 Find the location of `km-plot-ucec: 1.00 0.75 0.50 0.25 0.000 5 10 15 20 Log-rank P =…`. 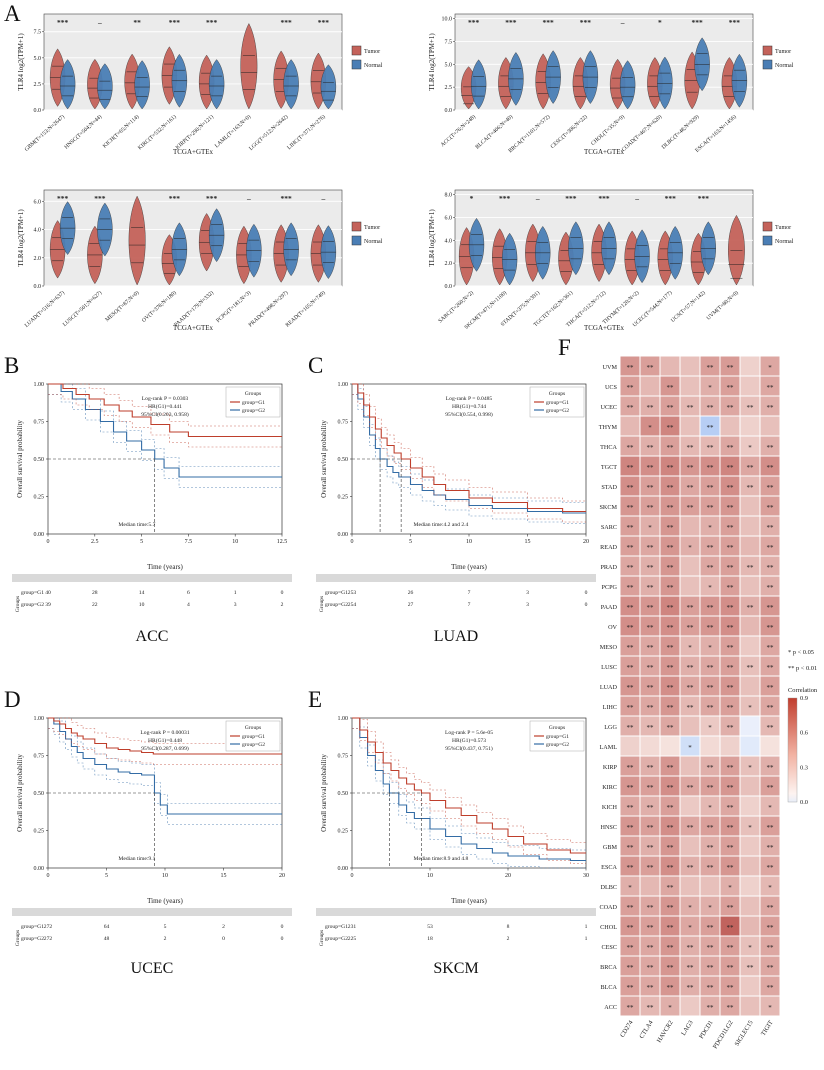

km-plot-ucec: 1.00 0.75 0.50 0.25 0.000 5 10 15 20 Log-rank P =… is located at coordinates (150, 810).